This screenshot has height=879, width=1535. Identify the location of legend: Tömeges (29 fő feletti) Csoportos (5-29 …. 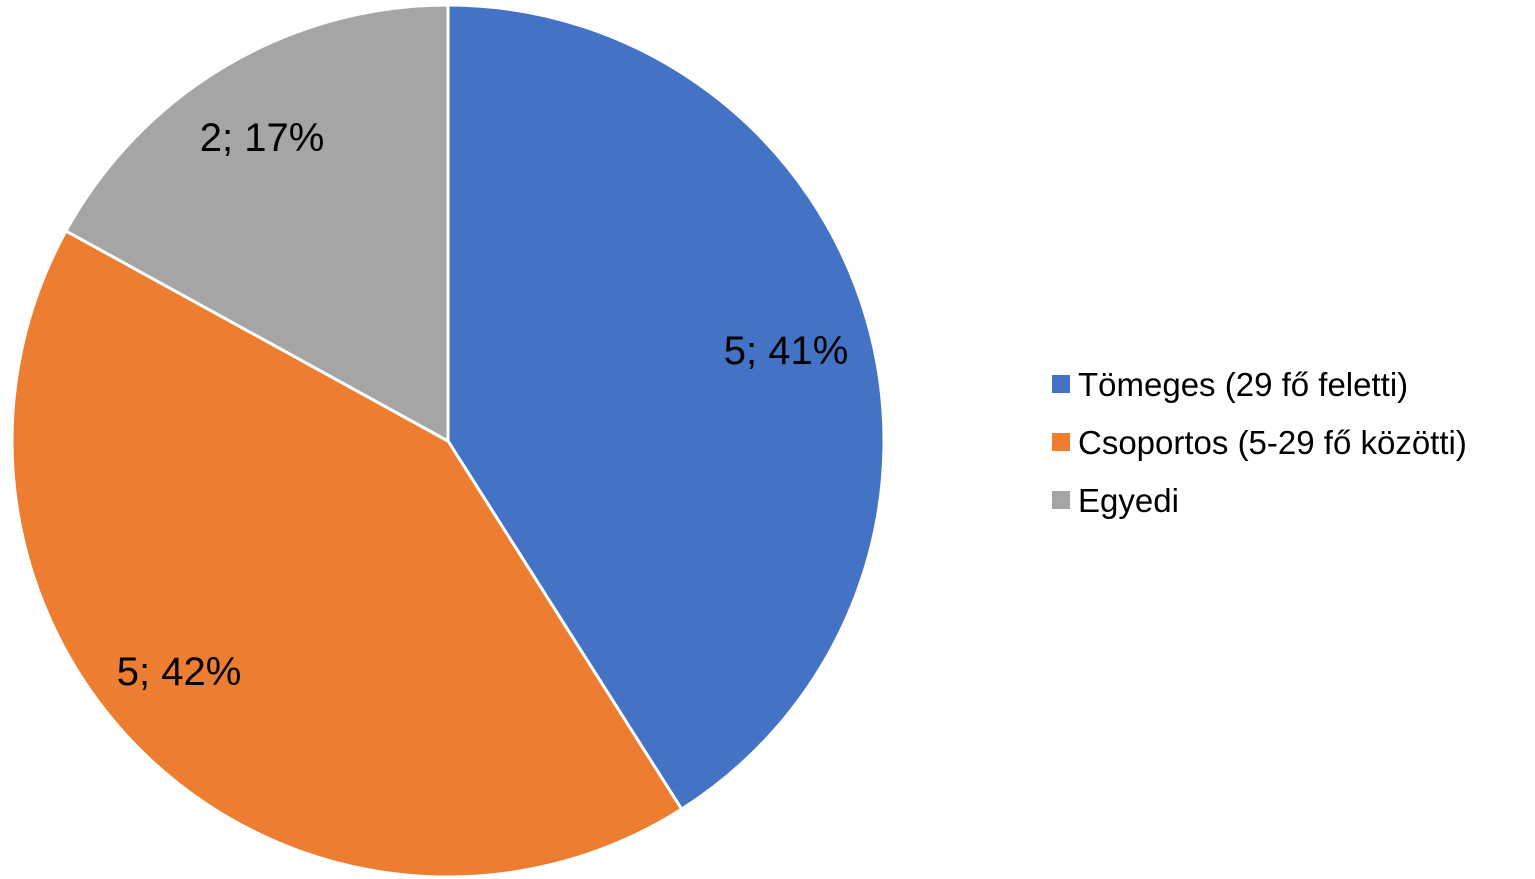
(1259, 442).